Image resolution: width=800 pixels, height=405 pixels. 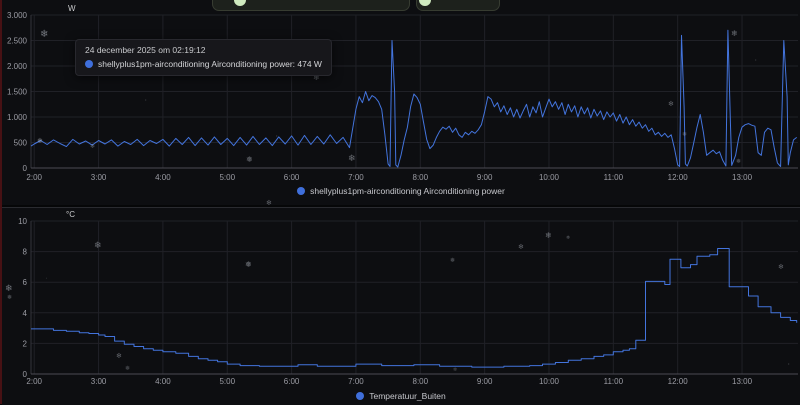 I want to click on legend-temperature: Temperatuur_Buiten, so click(x=401, y=396).